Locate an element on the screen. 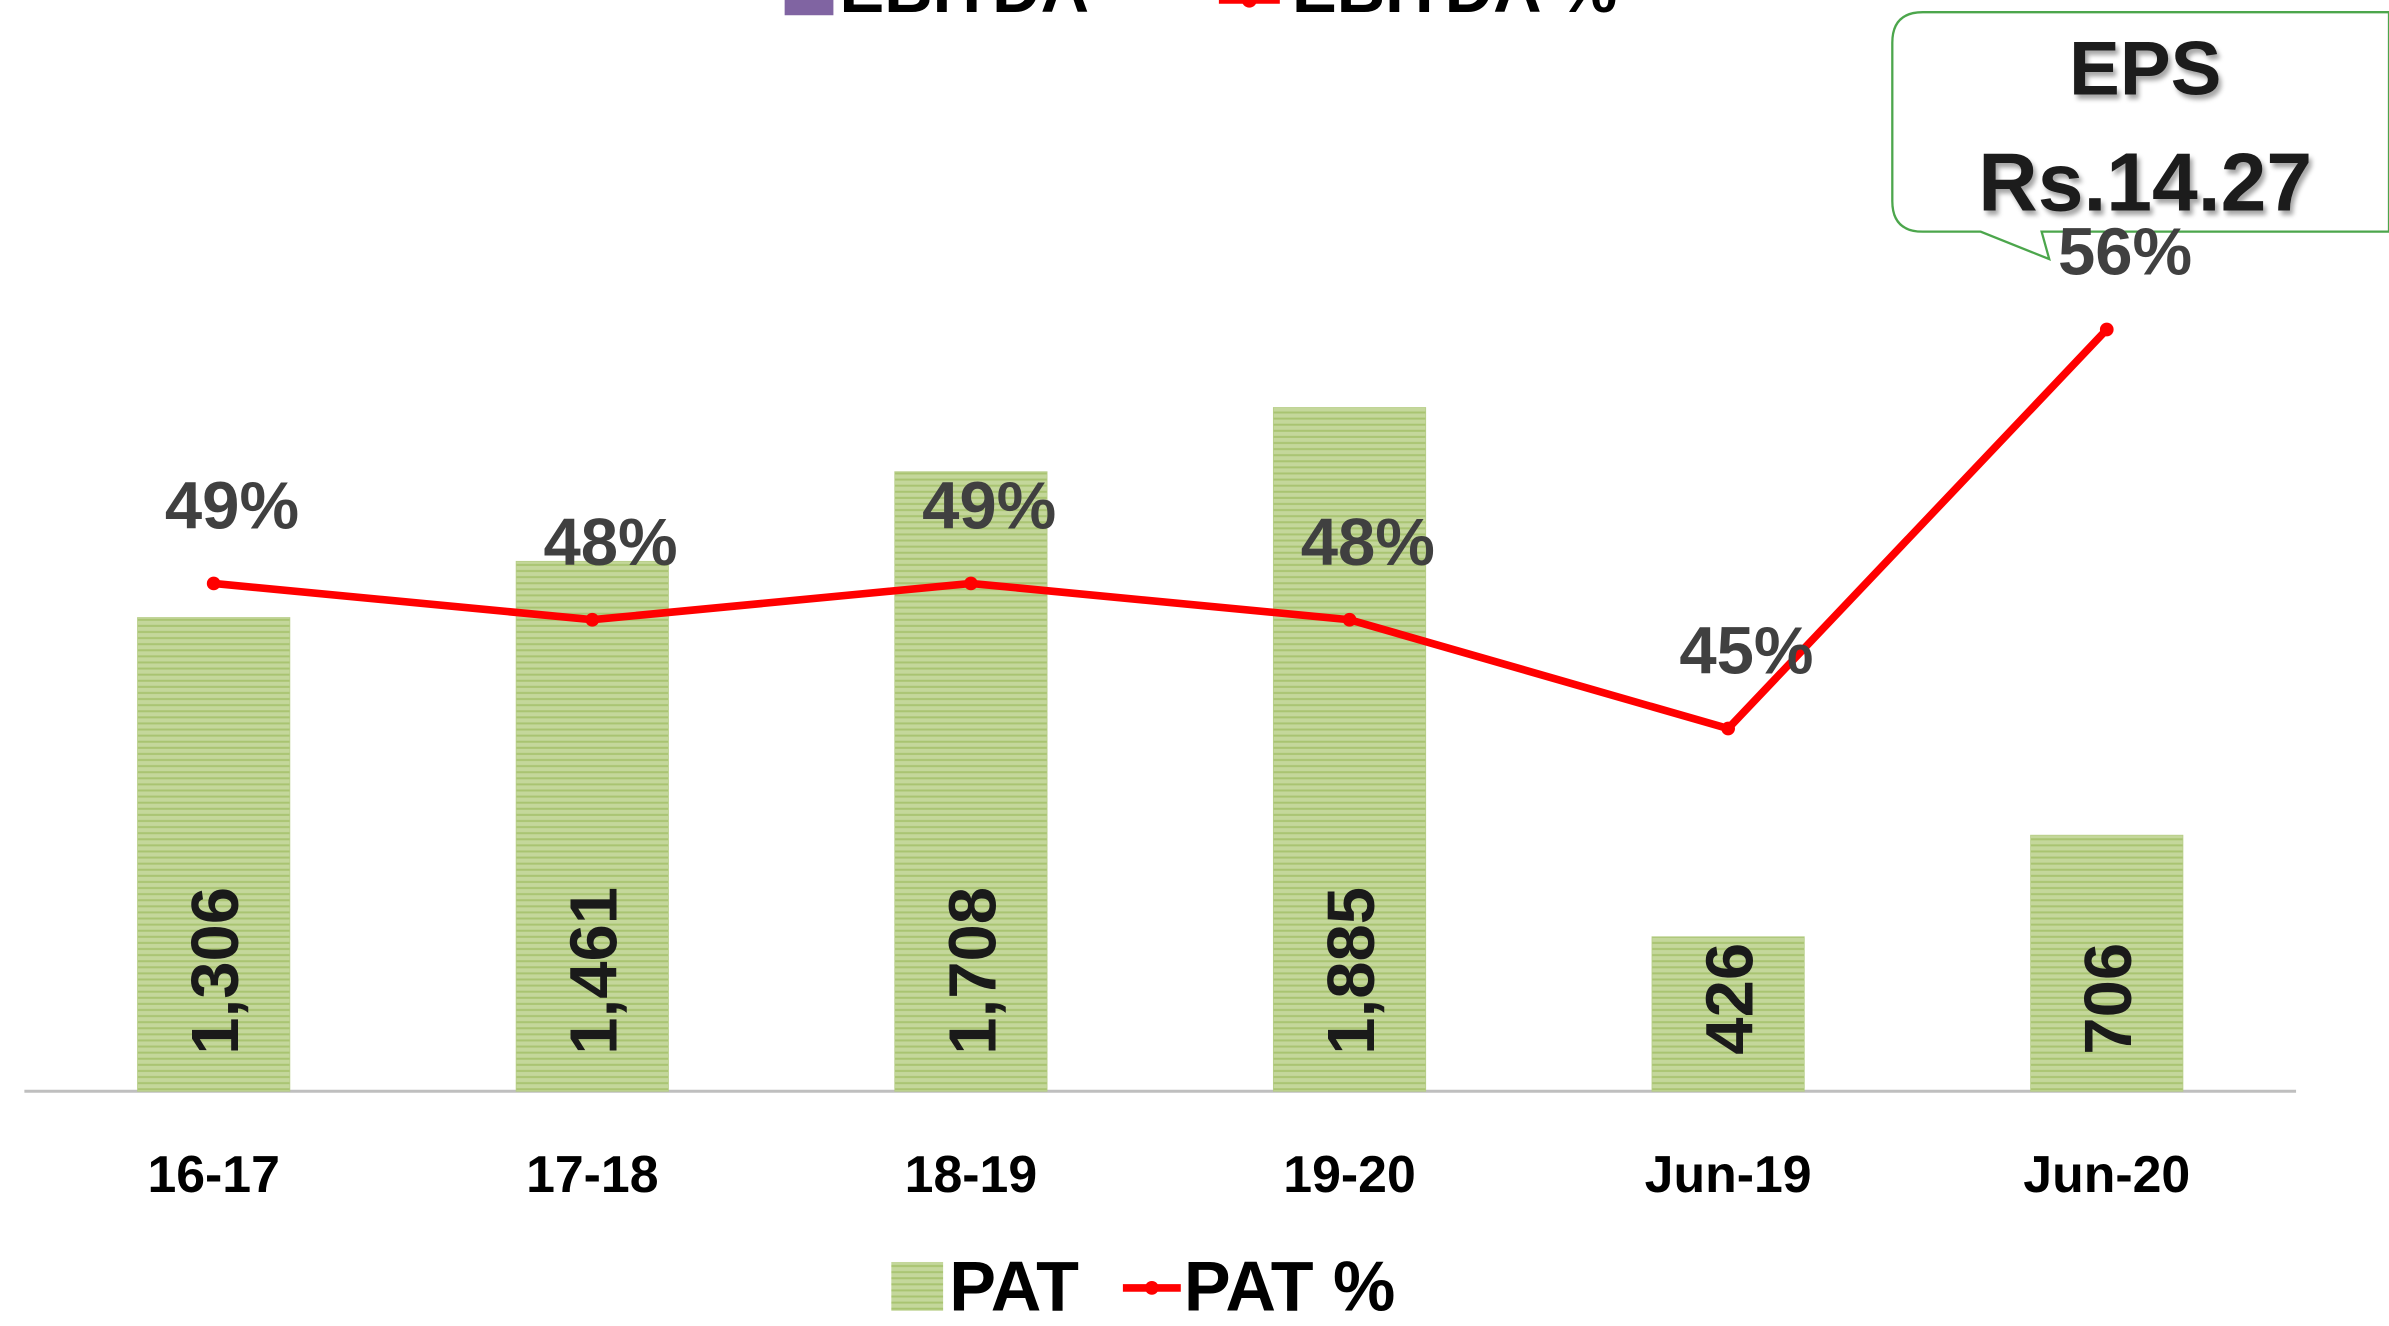 The height and width of the screenshot is (1326, 2389). bar-value-label: 1,708 is located at coordinates (972, 971).